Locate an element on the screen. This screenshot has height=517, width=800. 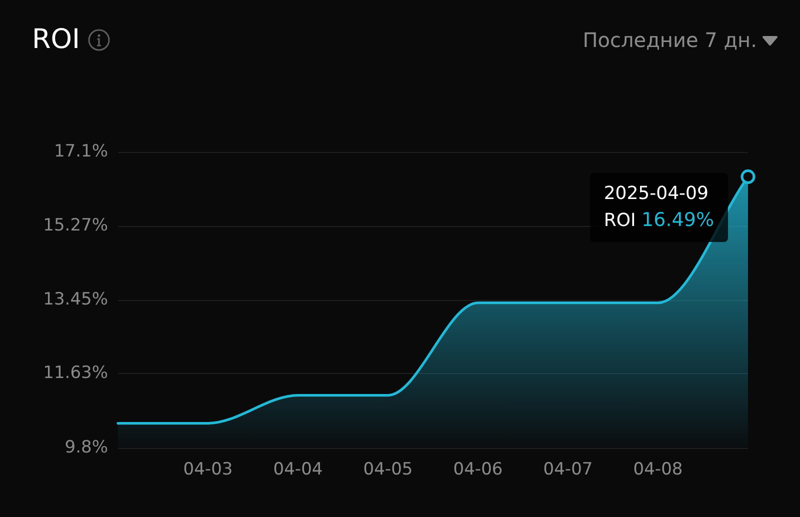
x-tick-label: 04-08 is located at coordinates (658, 470).